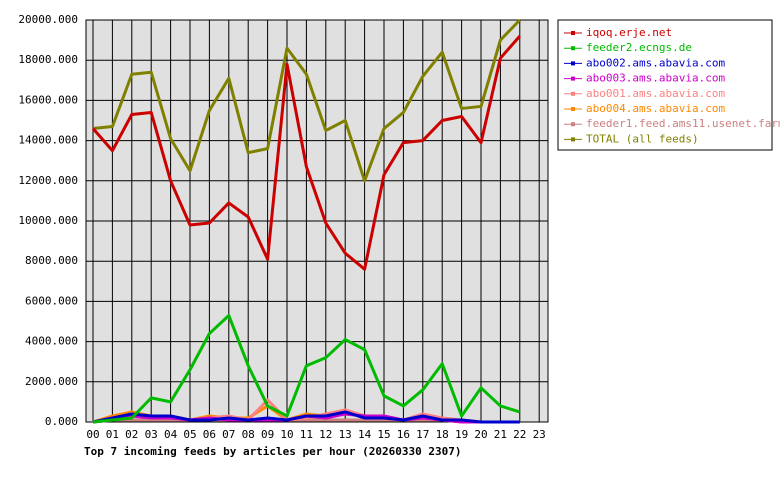  What do you see at coordinates (345, 434) in the screenshot?
I see `x-tick-label: 13` at bounding box center [345, 434].